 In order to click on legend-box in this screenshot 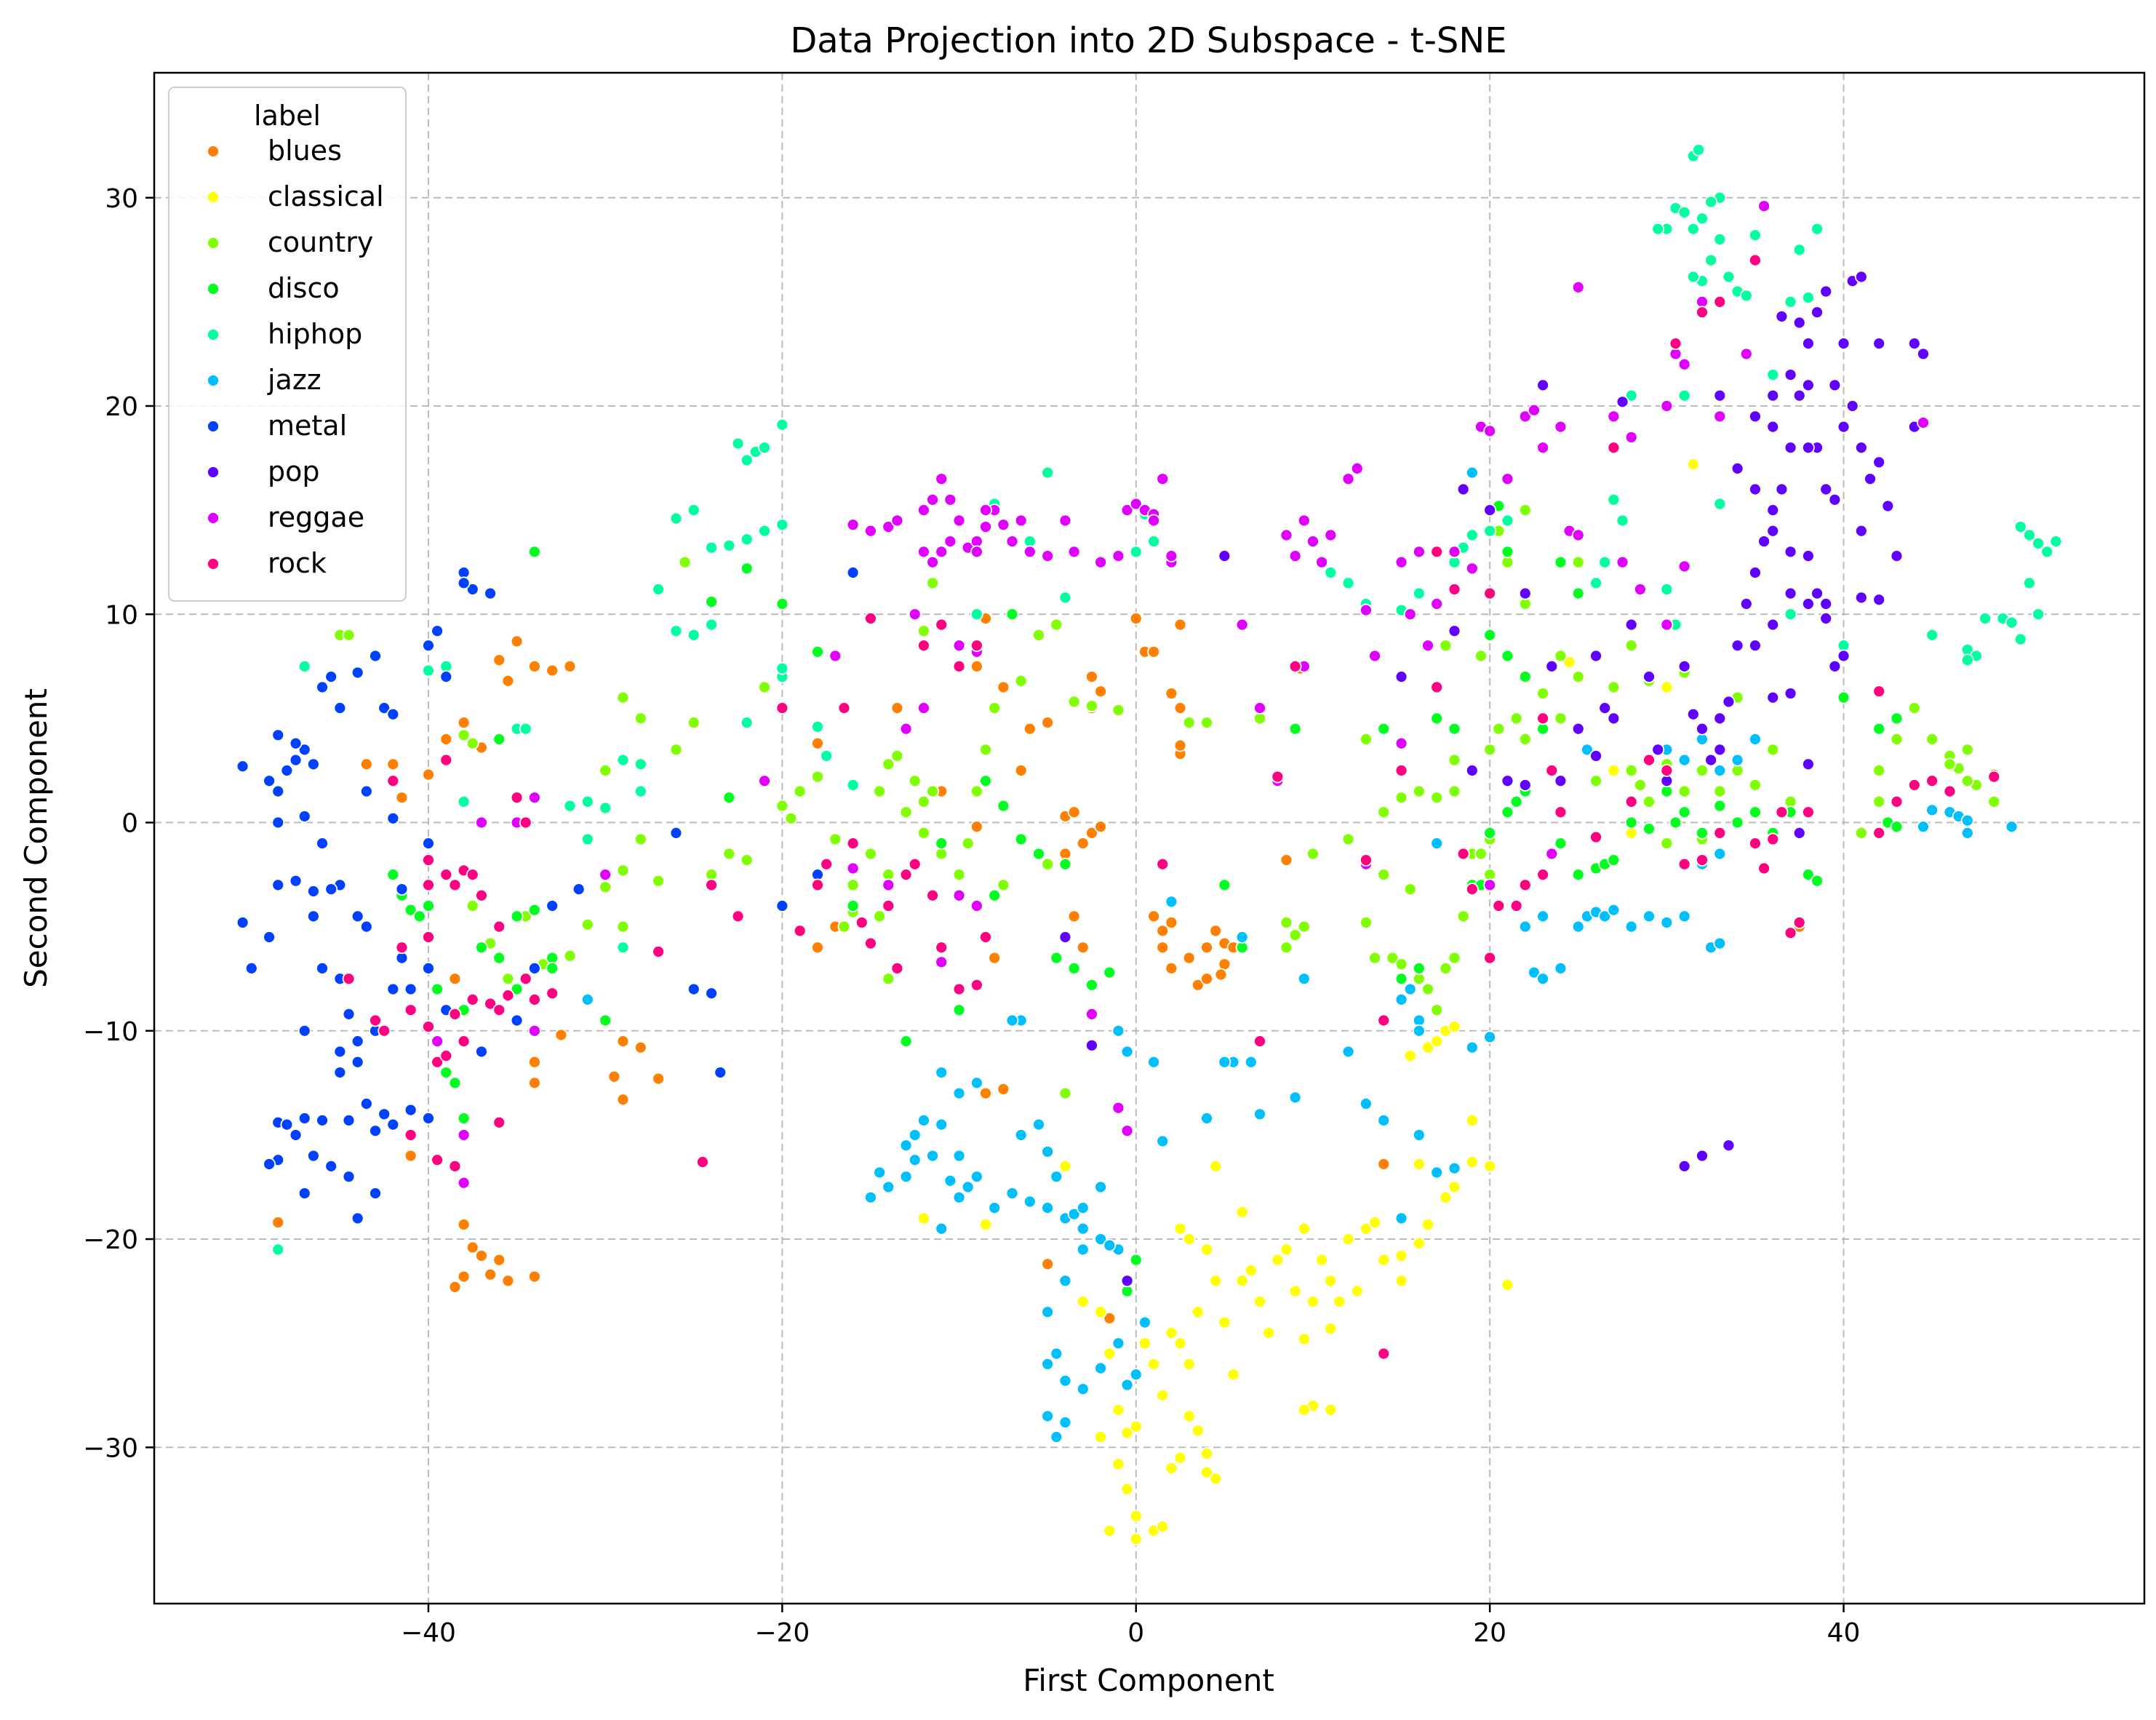, I will do `click(287, 344)`.